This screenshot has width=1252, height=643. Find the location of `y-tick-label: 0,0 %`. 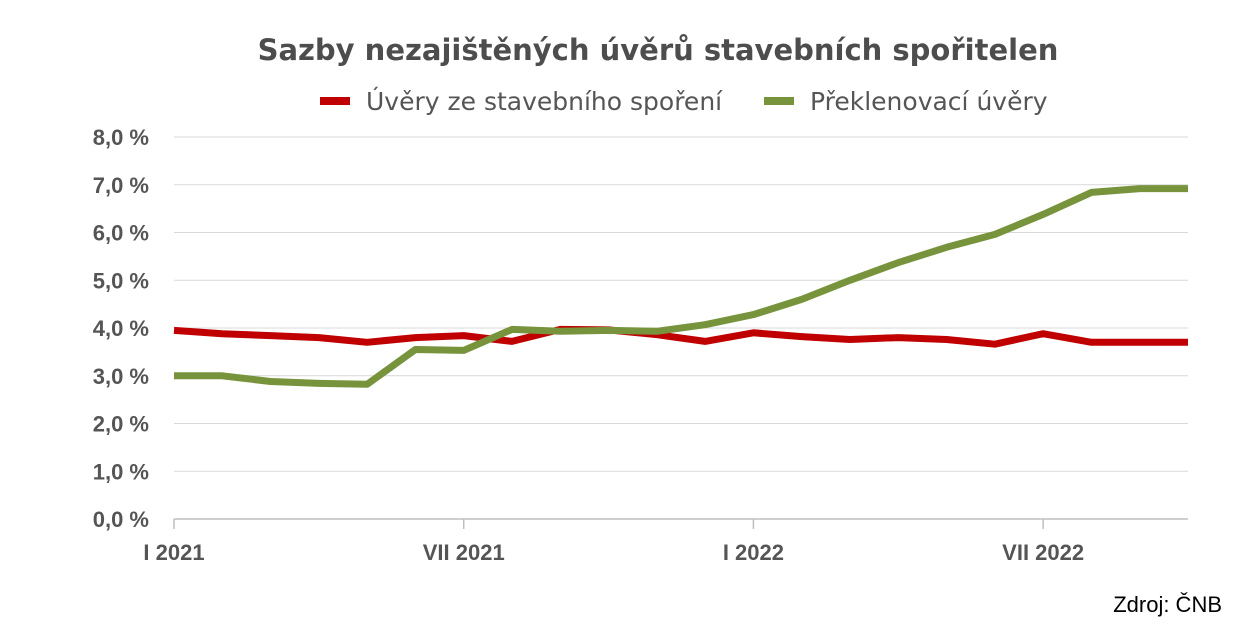

y-tick-label: 0,0 % is located at coordinates (121, 519).